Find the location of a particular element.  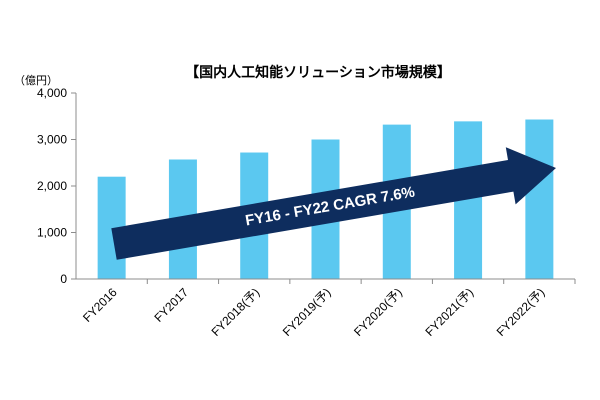

y-tick-label: 2,000 is located at coordinates (52, 186).